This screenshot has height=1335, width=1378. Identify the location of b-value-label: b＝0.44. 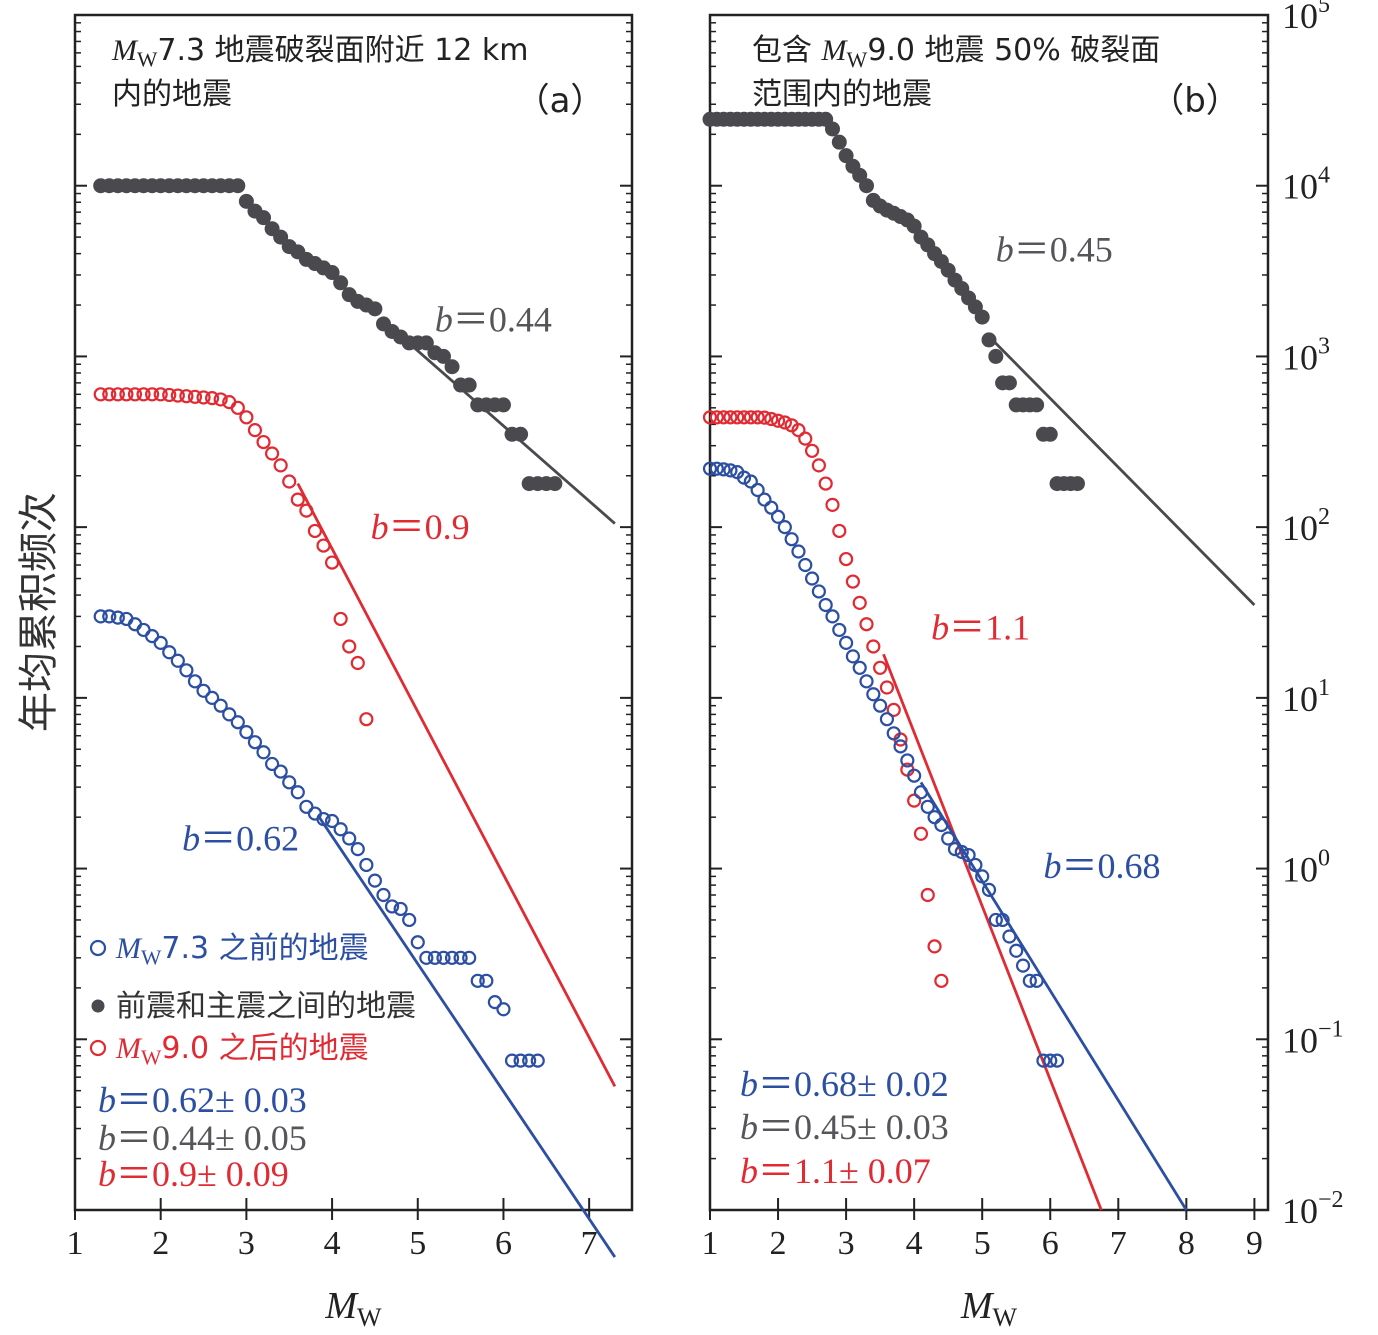
(493, 319).